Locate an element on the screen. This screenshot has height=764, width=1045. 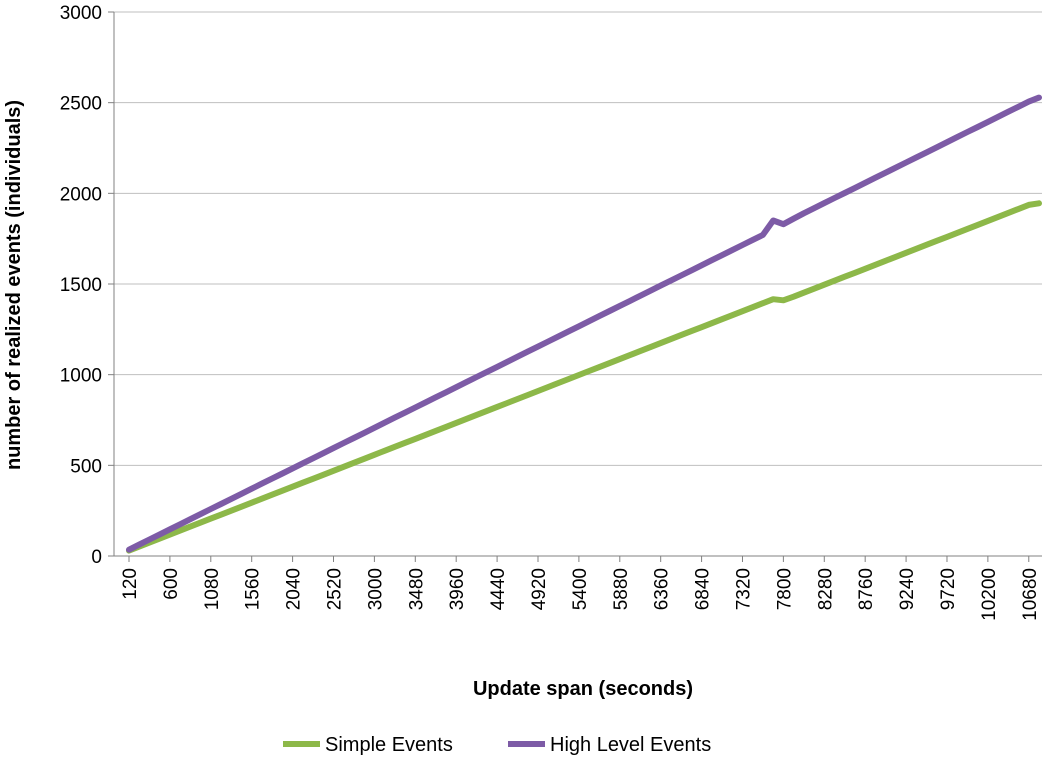
x-tick-label: 7320 is located at coordinates (743, 589).